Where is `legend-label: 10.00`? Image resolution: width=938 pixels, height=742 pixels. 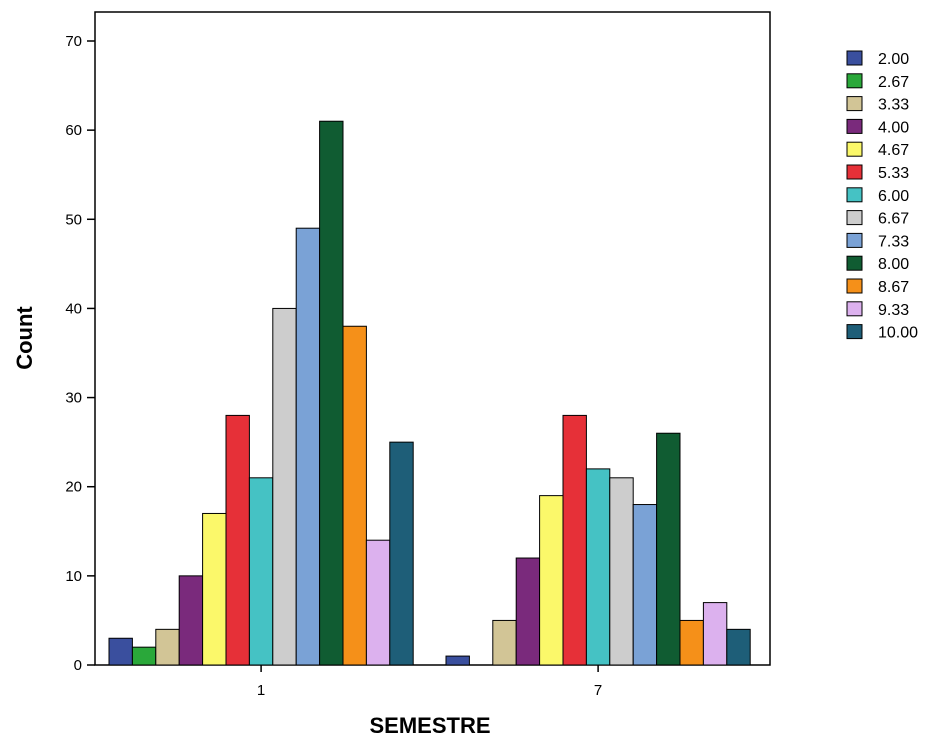
legend-label: 10.00 is located at coordinates (898, 333).